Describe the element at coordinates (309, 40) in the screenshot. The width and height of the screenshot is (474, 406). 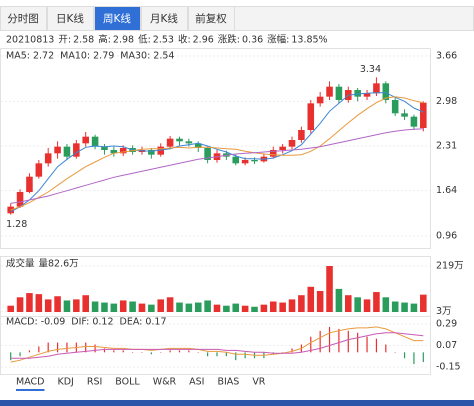
I see `info-text: 13.85%` at that location.